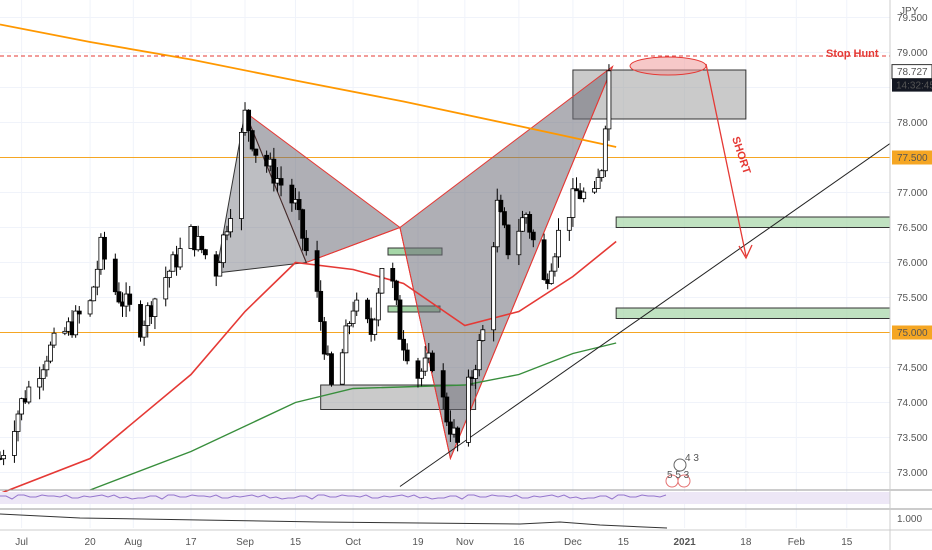 This screenshot has height=550, width=932. Describe the element at coordinates (912, 193) in the screenshot. I see `y-tick-label: 77.000` at that location.